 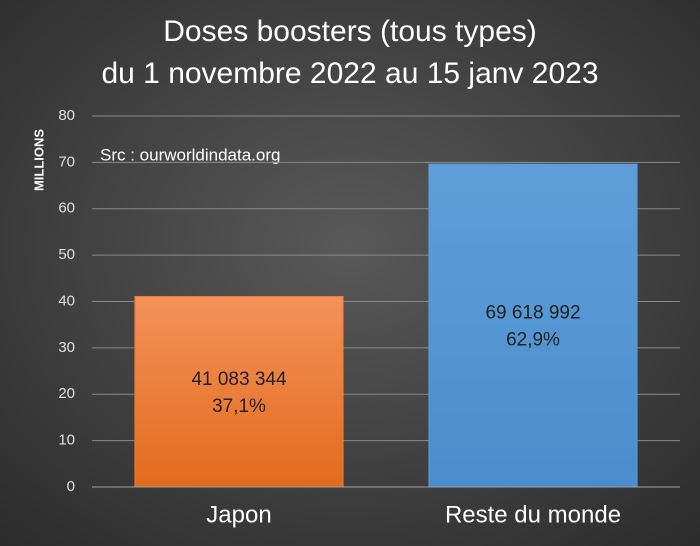 I want to click on bar, so click(x=239, y=391).